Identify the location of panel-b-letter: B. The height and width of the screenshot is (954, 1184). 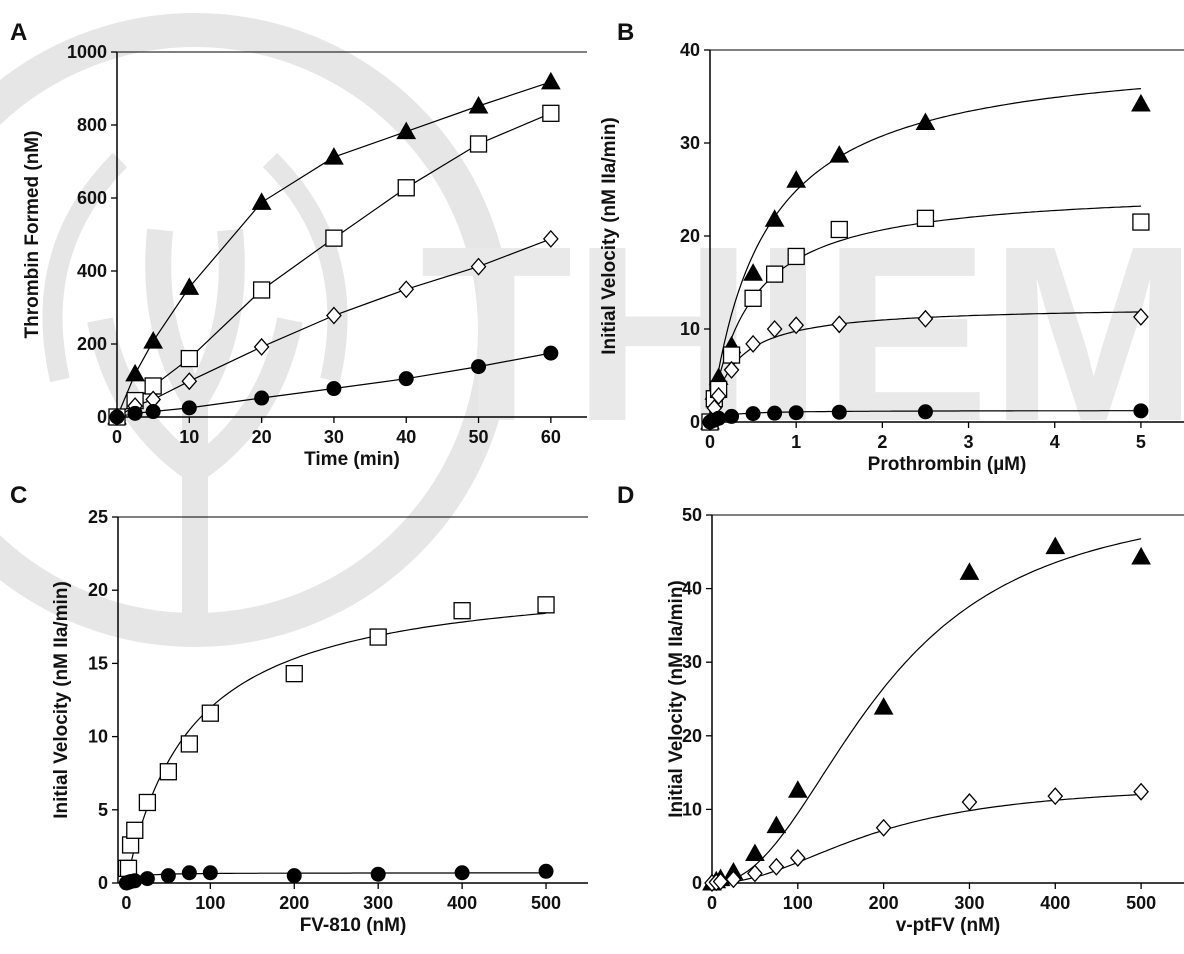
(625, 32).